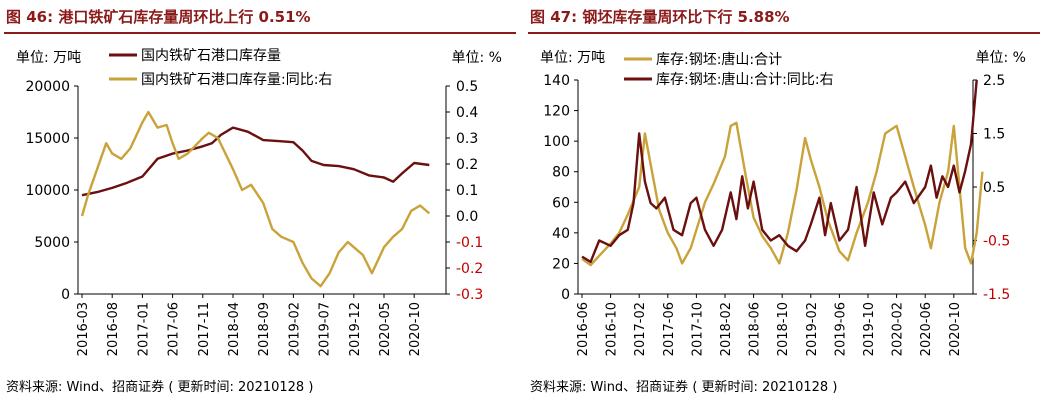 Image resolution: width=1041 pixels, height=404 pixels. Describe the element at coordinates (204, 329) in the screenshot. I see `x-tick-label: 2017-11` at that location.